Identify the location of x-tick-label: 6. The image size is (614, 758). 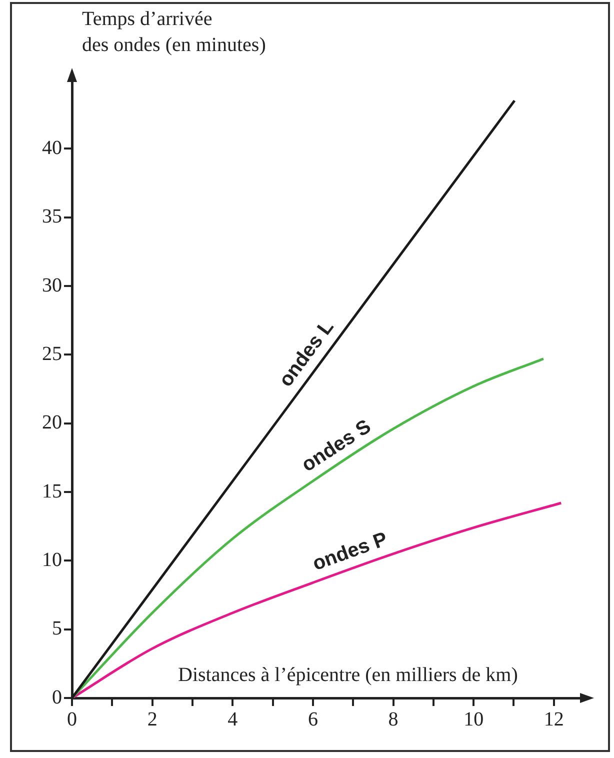
(313, 719).